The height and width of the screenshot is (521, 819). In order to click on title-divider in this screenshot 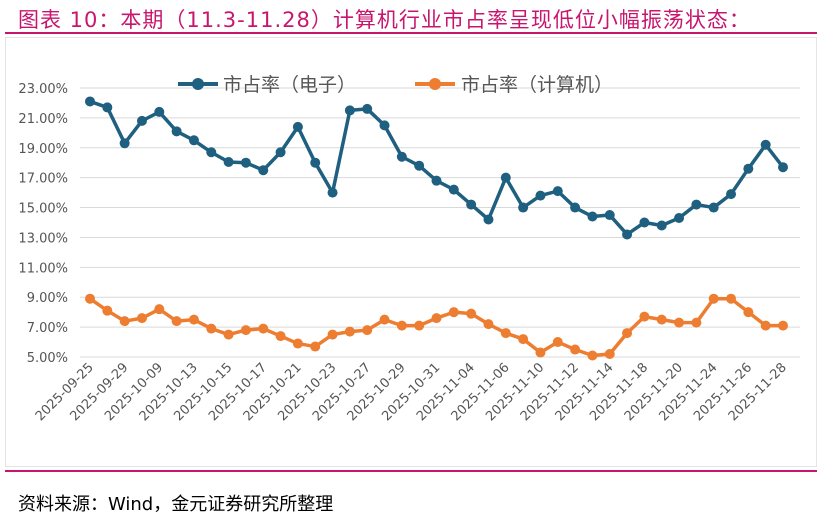, I will do `click(411, 33)`.